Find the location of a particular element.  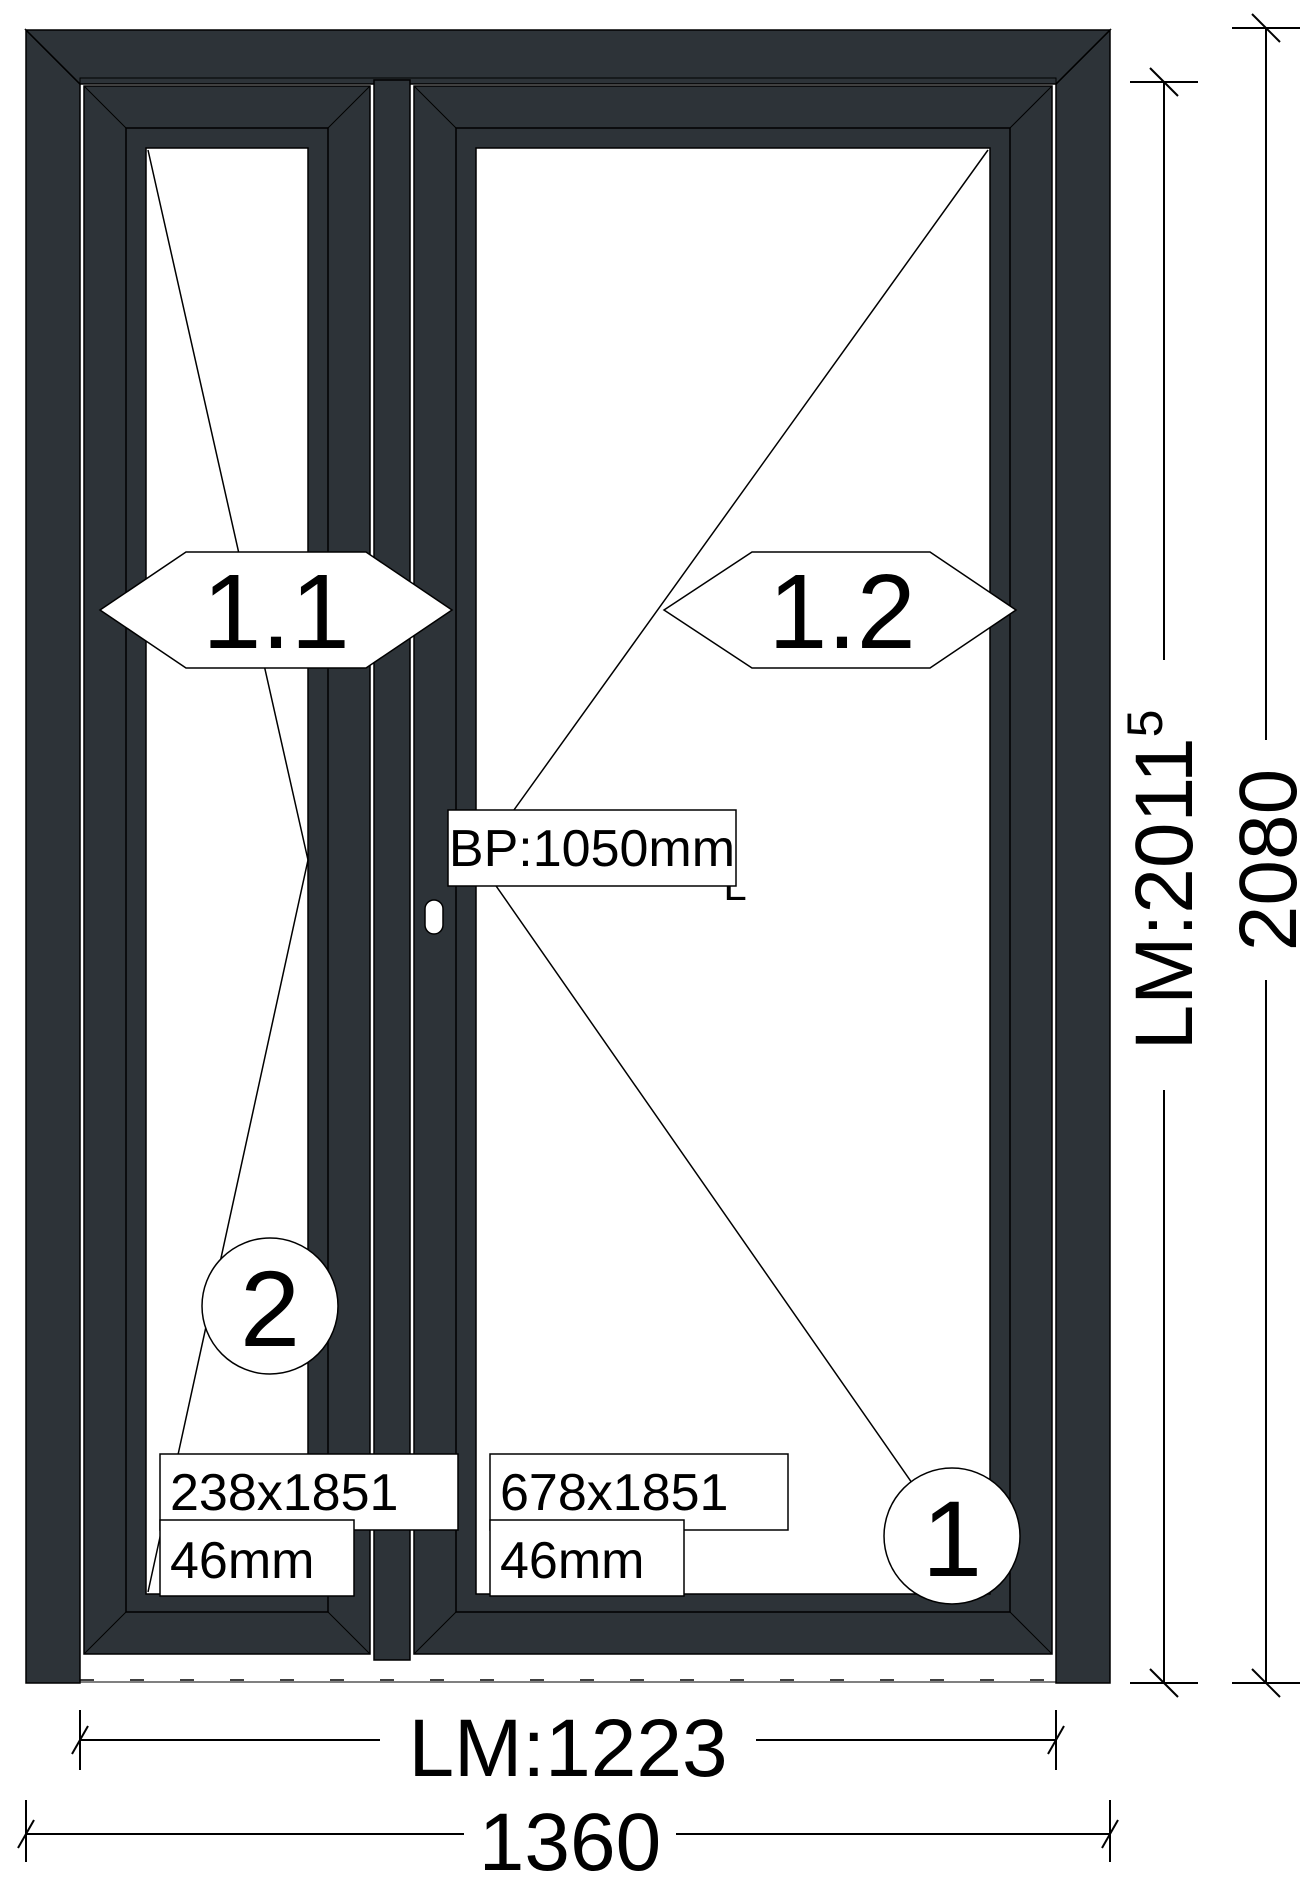

handle is located at coordinates (434, 917).